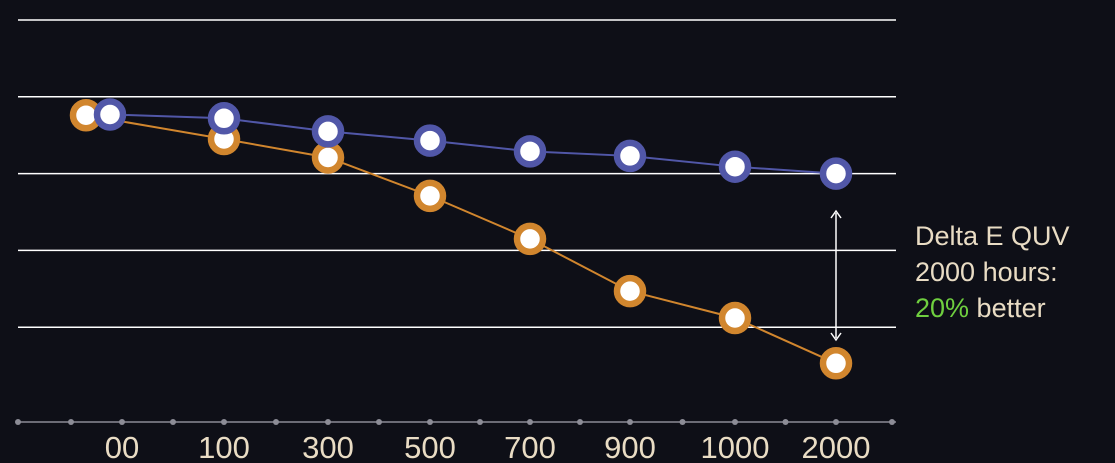  What do you see at coordinates (1007, 308) in the screenshot?
I see `annotation-rest: better` at bounding box center [1007, 308].